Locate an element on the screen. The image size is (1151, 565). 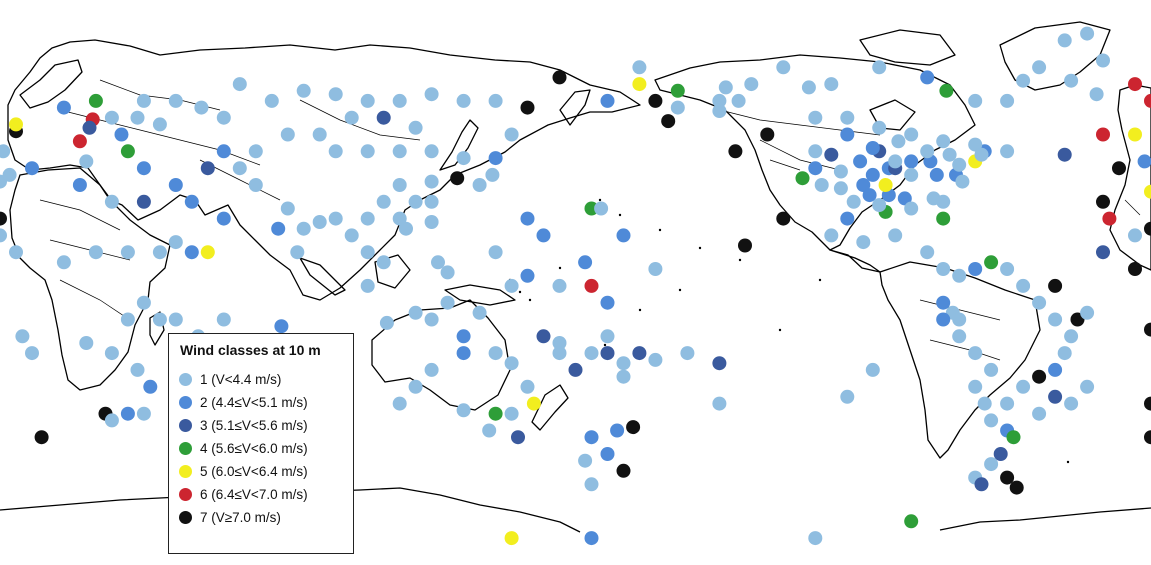
europe-right-coast is located at coordinates (1130, 177).